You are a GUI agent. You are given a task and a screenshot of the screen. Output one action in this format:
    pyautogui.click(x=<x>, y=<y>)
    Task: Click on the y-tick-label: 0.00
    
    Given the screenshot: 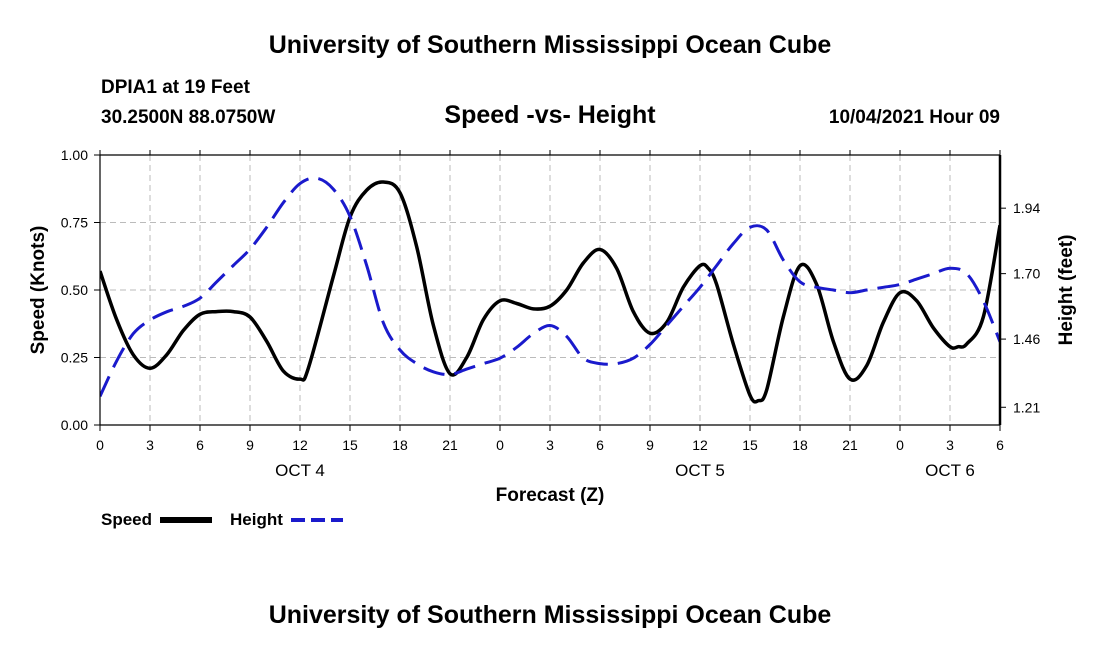 What is the action you would take?
    pyautogui.click(x=74, y=425)
    